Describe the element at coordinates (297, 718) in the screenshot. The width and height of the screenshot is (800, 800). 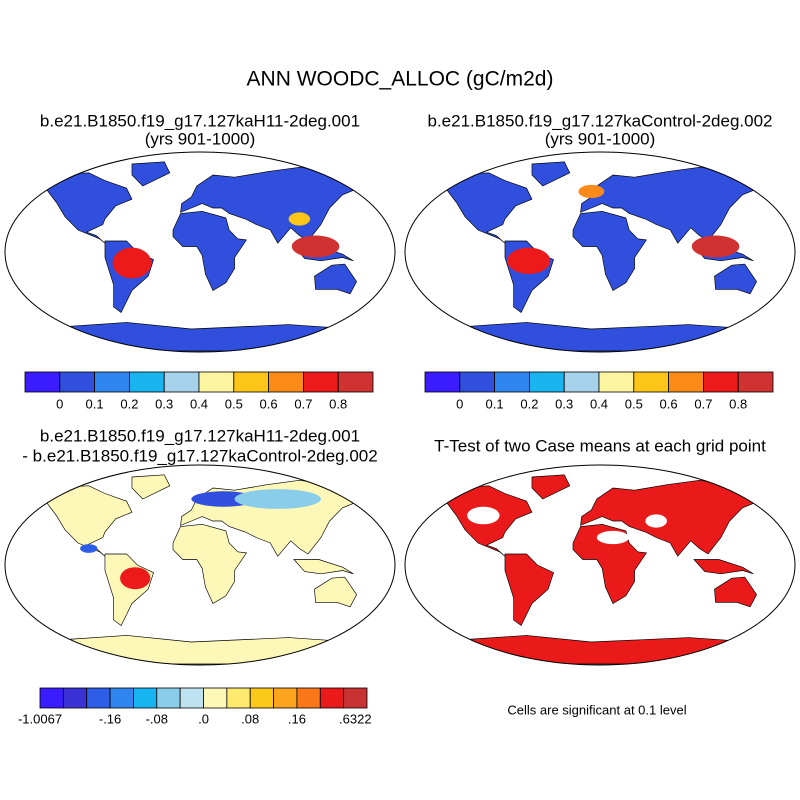
I see `colorbar-label: .16` at that location.